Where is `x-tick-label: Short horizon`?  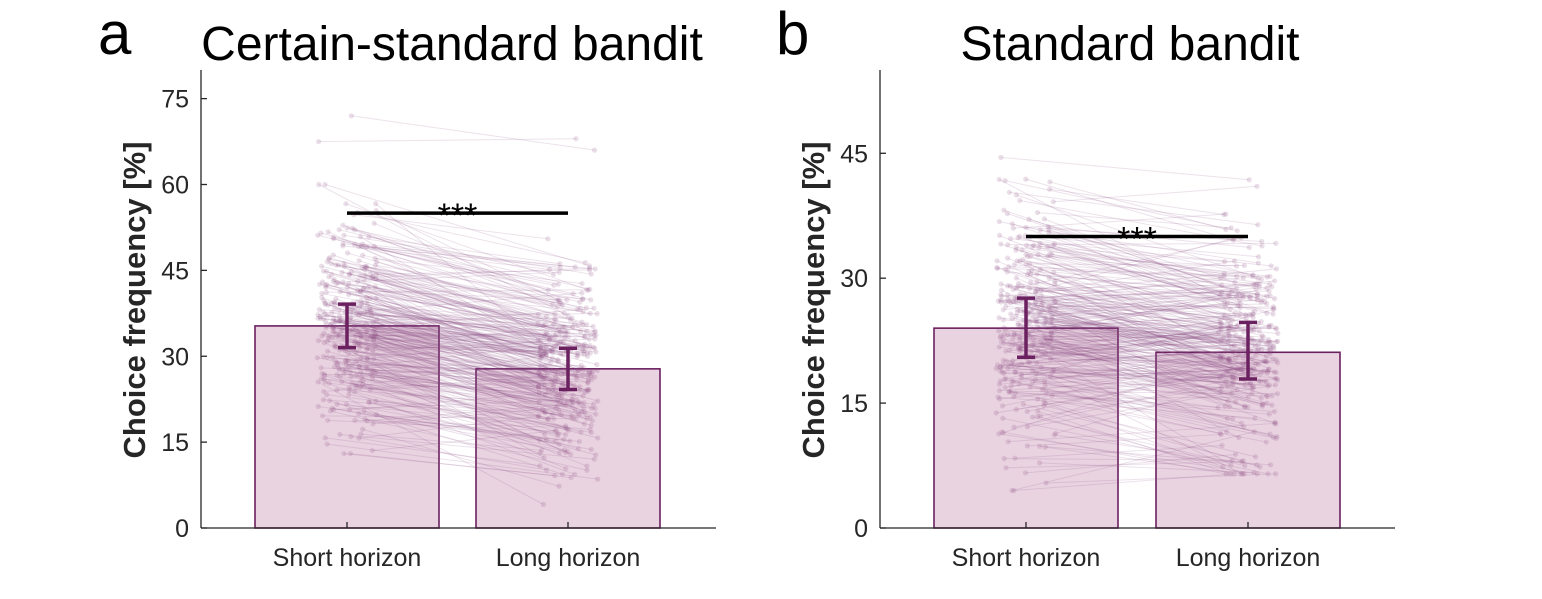
x-tick-label: Short horizon is located at coordinates (1026, 558).